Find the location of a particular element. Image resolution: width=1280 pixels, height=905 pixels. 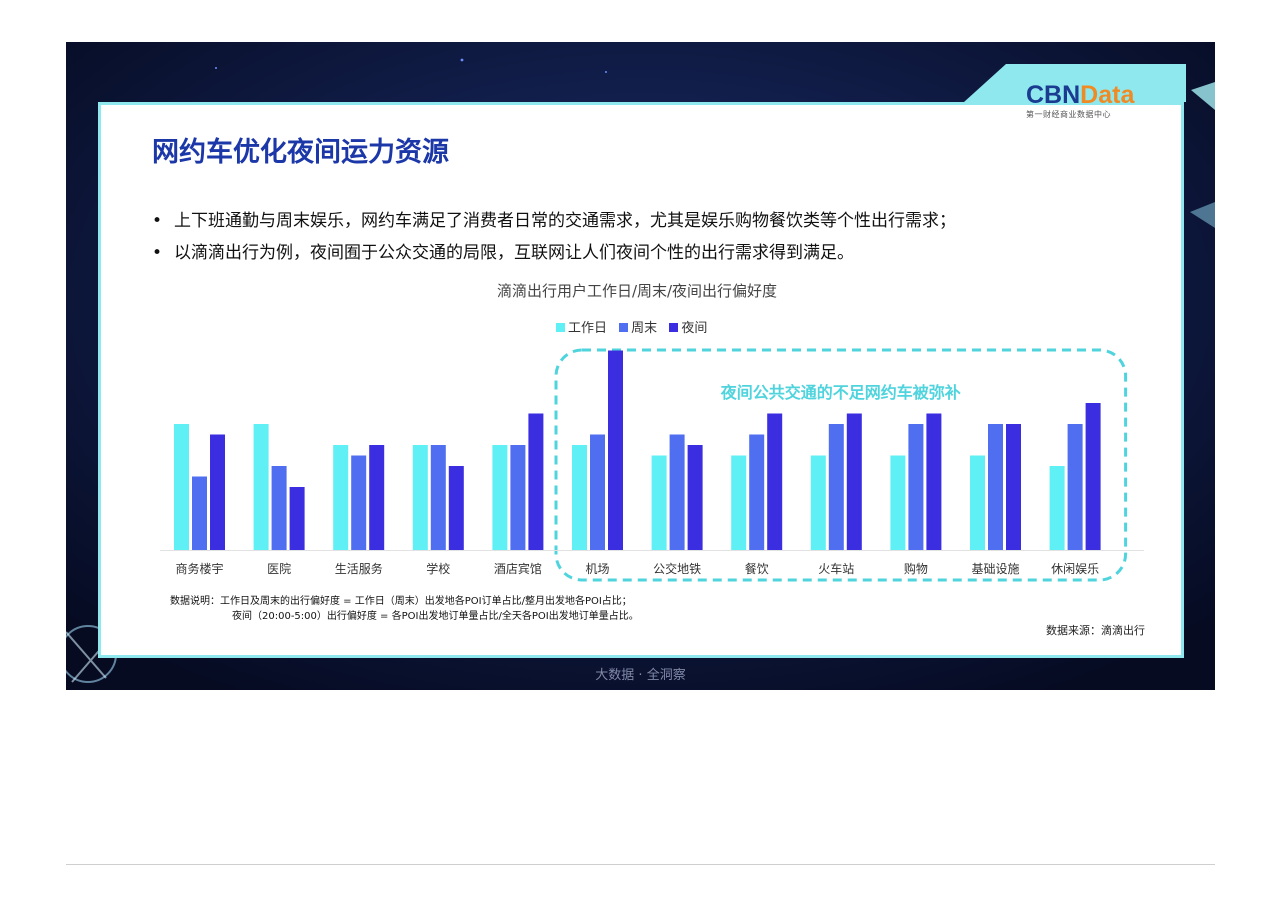

x-tick-label: 机场 is located at coordinates (597, 569).